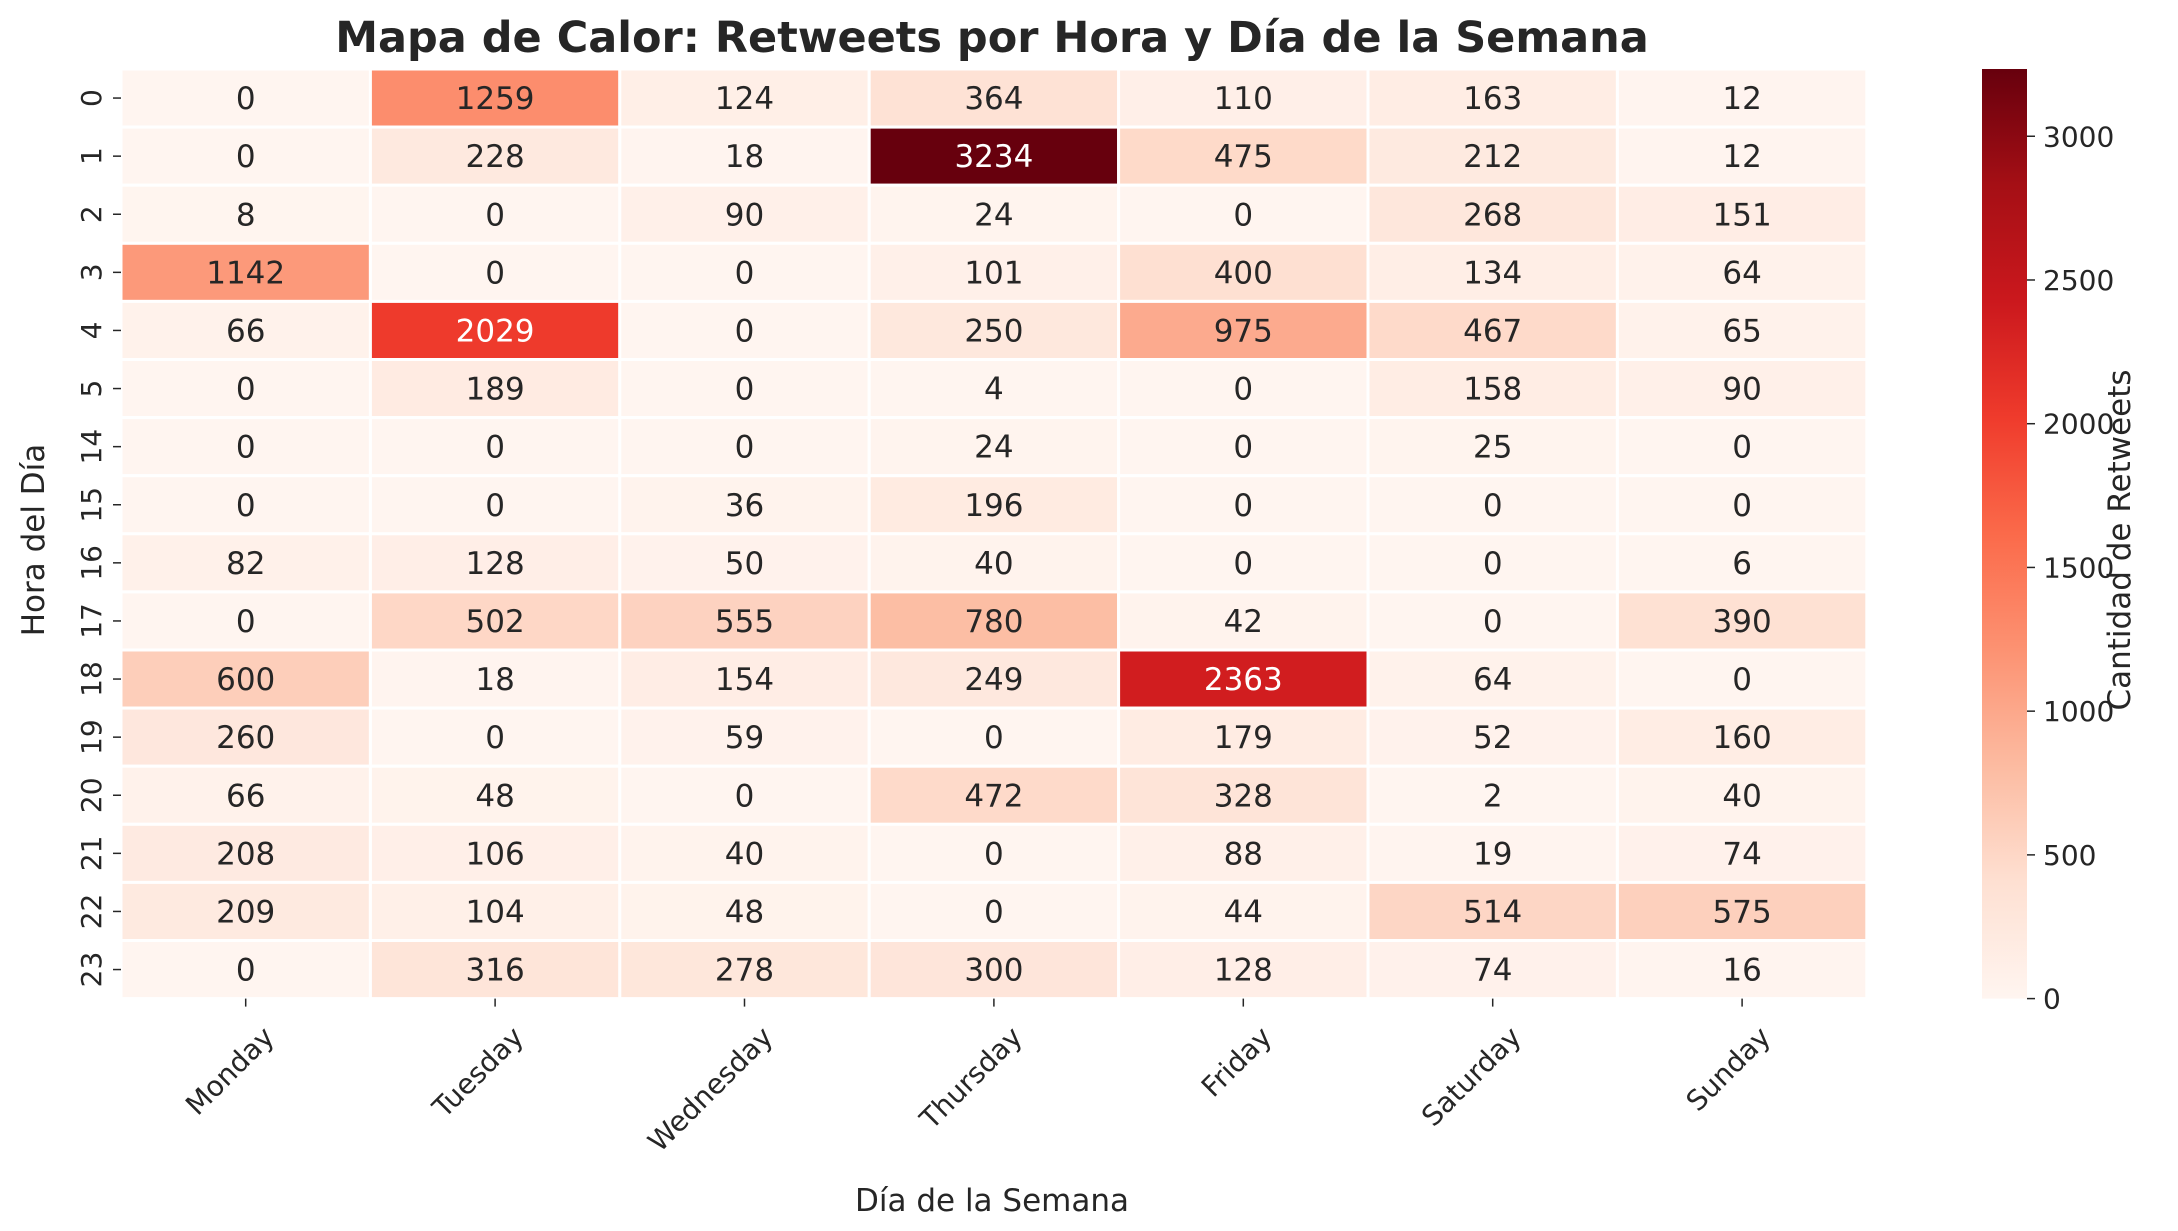 This screenshot has height=1231, width=2178. Describe the element at coordinates (91, 795) in the screenshot. I see `y-tick-label: 20` at that location.